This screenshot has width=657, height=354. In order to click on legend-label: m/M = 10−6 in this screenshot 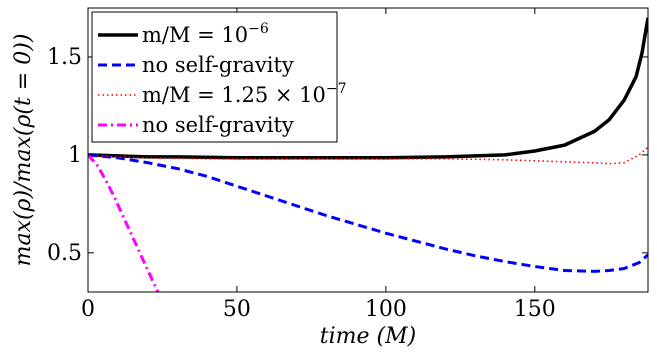, I will do `click(205, 34)`.